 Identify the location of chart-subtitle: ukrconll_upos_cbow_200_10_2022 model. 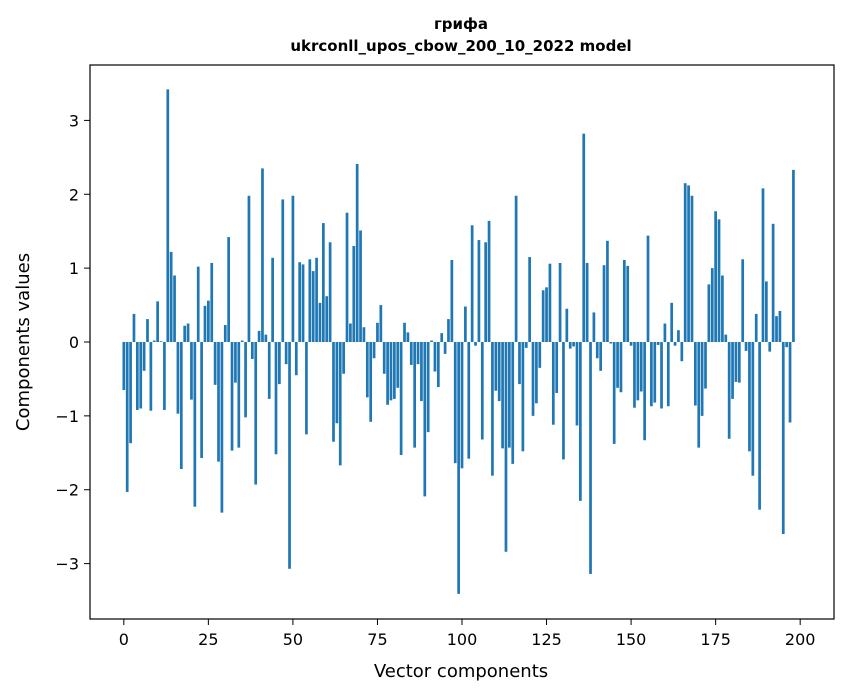
(460, 46).